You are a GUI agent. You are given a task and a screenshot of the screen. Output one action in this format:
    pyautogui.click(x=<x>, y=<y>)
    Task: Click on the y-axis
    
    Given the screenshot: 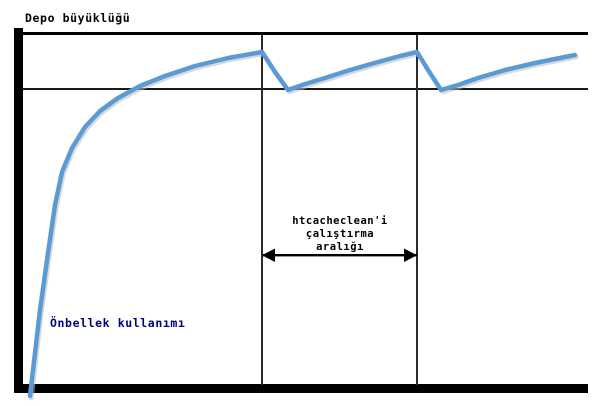 What is the action you would take?
    pyautogui.click(x=18, y=210)
    